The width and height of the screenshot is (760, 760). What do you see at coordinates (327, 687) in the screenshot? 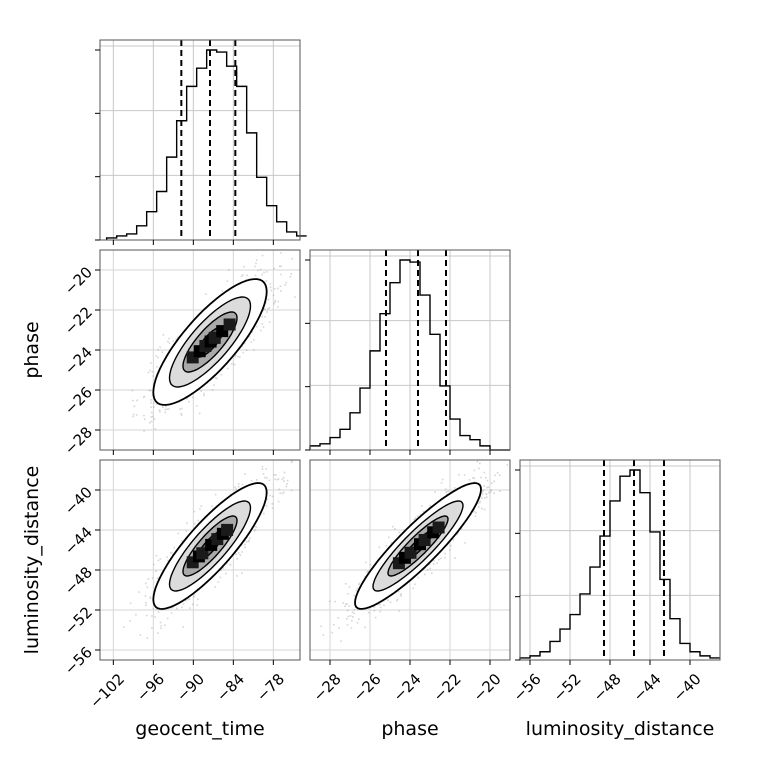
I see `x-tick-label: −28` at bounding box center [327, 687].